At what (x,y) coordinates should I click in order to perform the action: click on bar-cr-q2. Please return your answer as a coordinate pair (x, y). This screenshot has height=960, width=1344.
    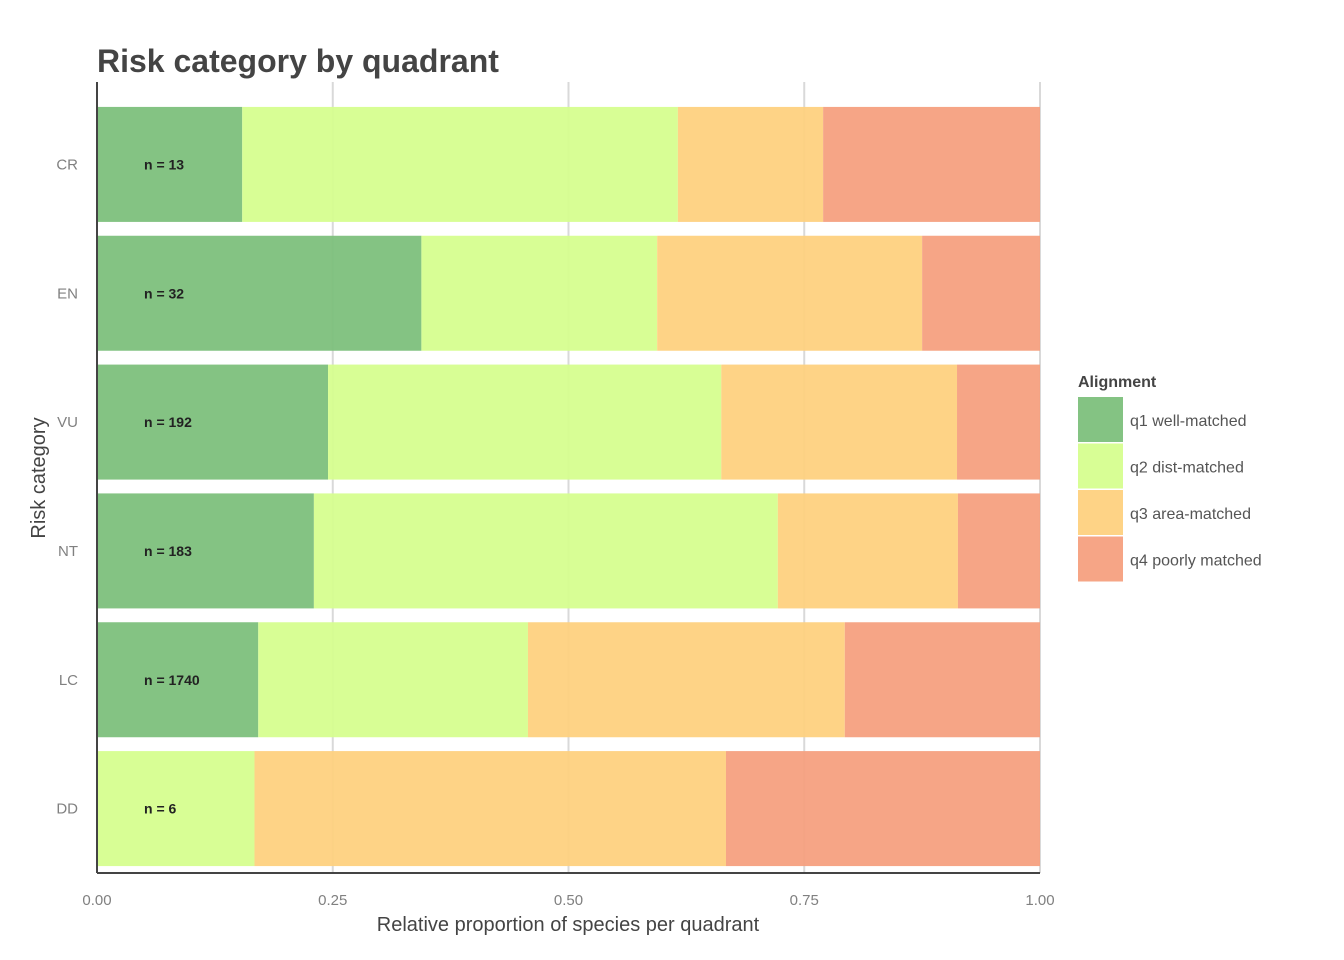
    Looking at the image, I should click on (460, 164).